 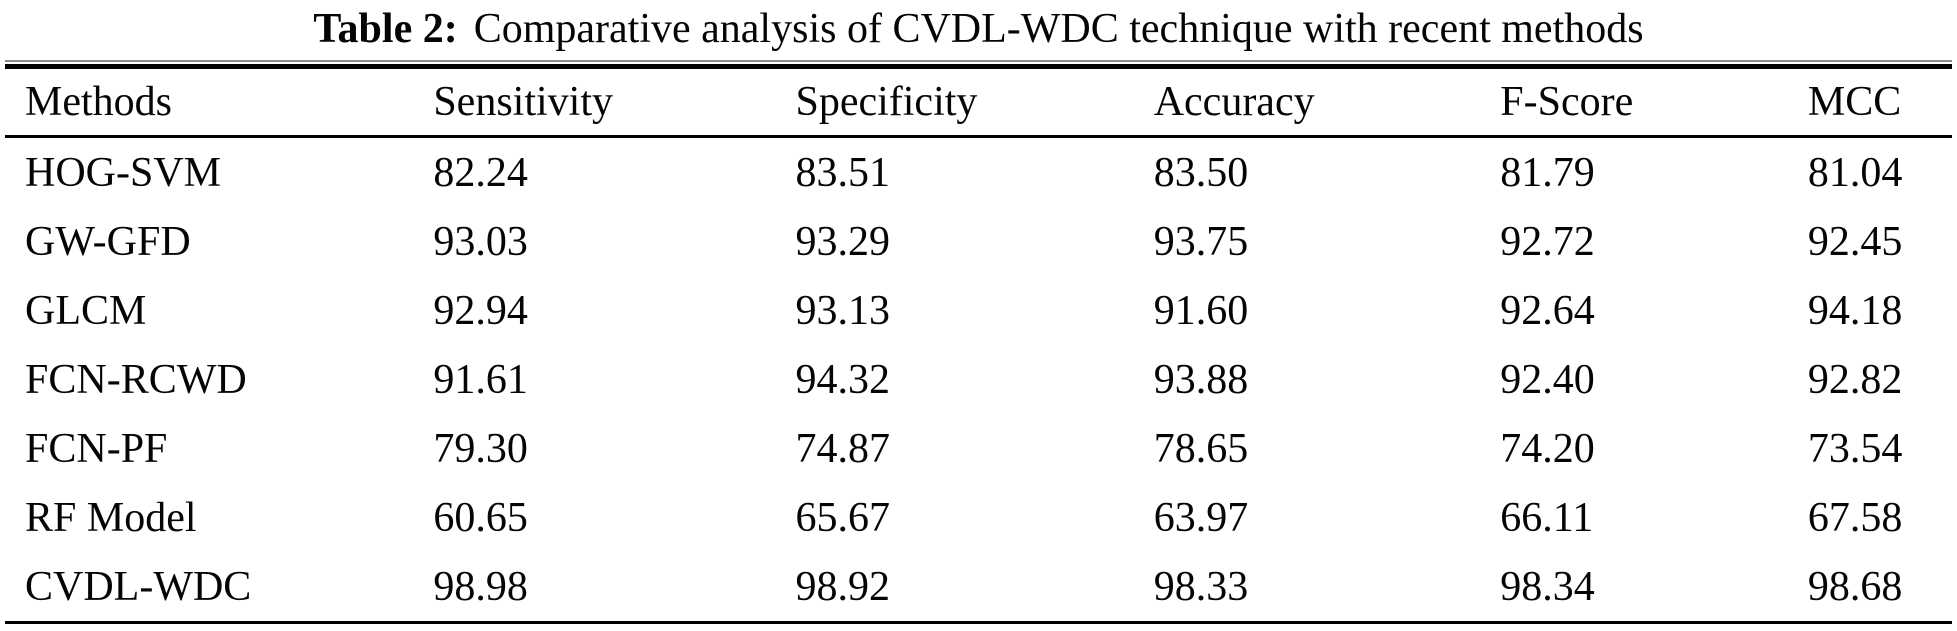 I want to click on value-cell: 98.68, so click(x=1879, y=588).